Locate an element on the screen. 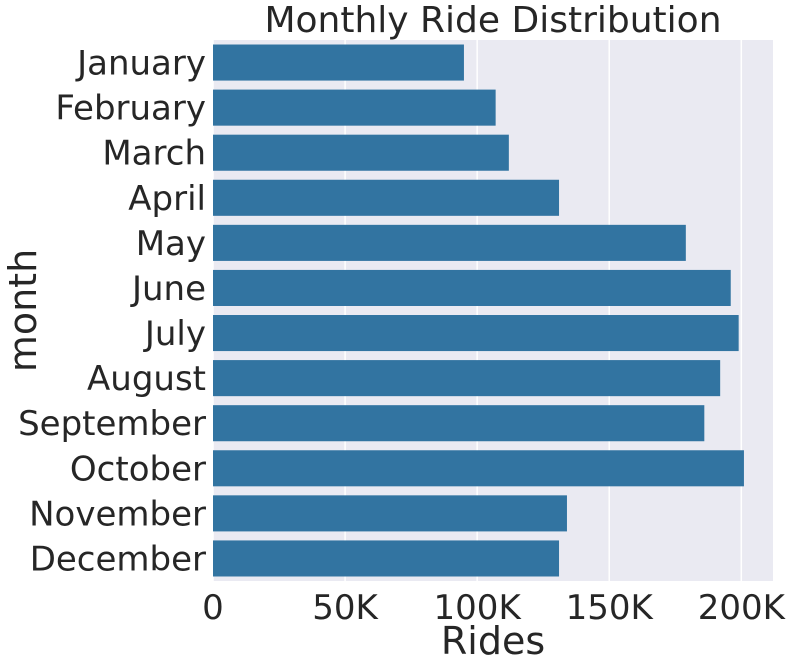 The height and width of the screenshot is (671, 788). x-axis-label: Rides is located at coordinates (493, 641).